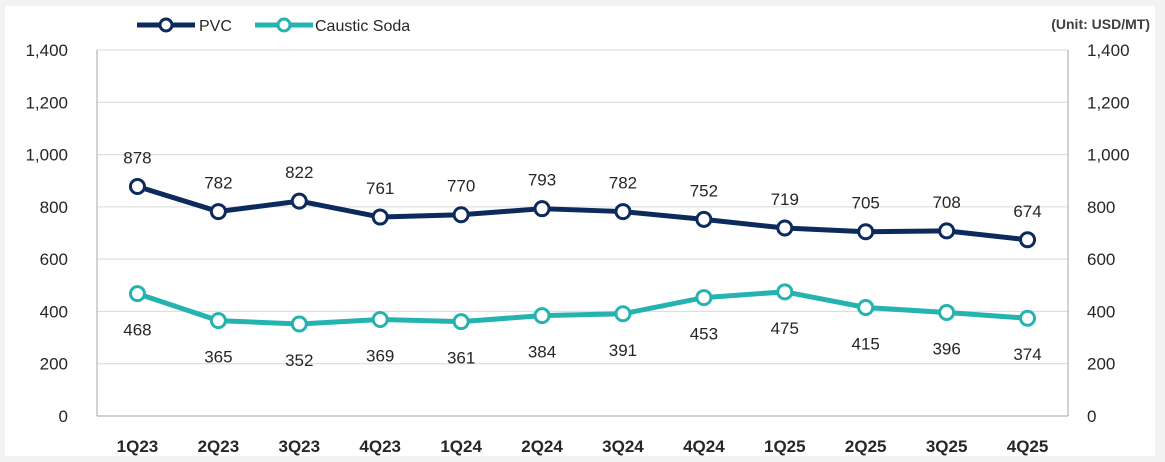 Image resolution: width=1165 pixels, height=462 pixels. Describe the element at coordinates (380, 356) in the screenshot. I see `data-label-caustic-soda: 369` at that location.